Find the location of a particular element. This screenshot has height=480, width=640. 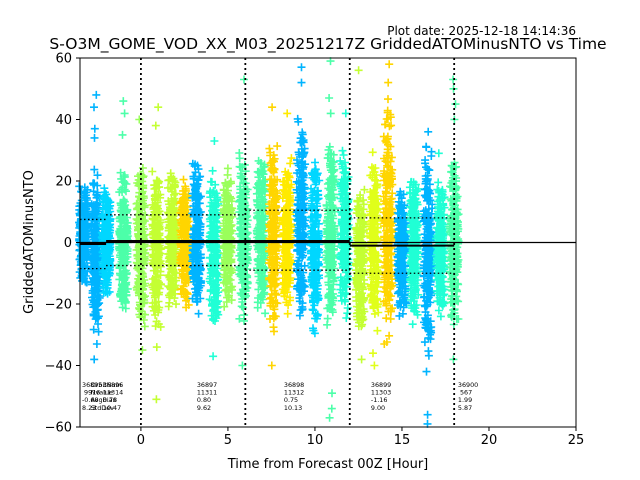

plot-date: Plot date: 2025-12-18 14:14:36 is located at coordinates (481, 31).